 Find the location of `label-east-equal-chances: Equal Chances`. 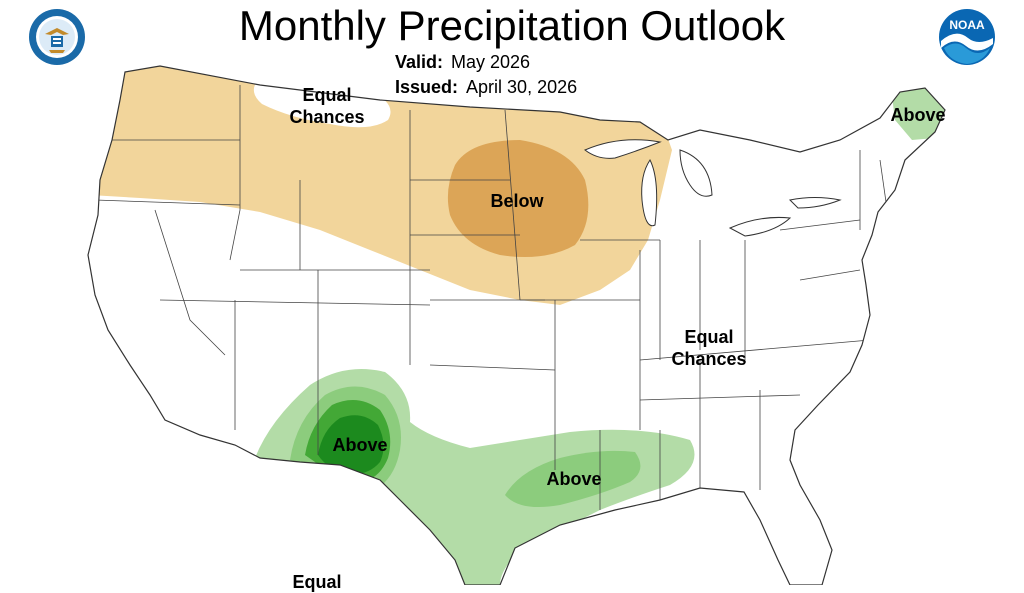

label-east-equal-chances: Equal Chances is located at coordinates (709, 348).